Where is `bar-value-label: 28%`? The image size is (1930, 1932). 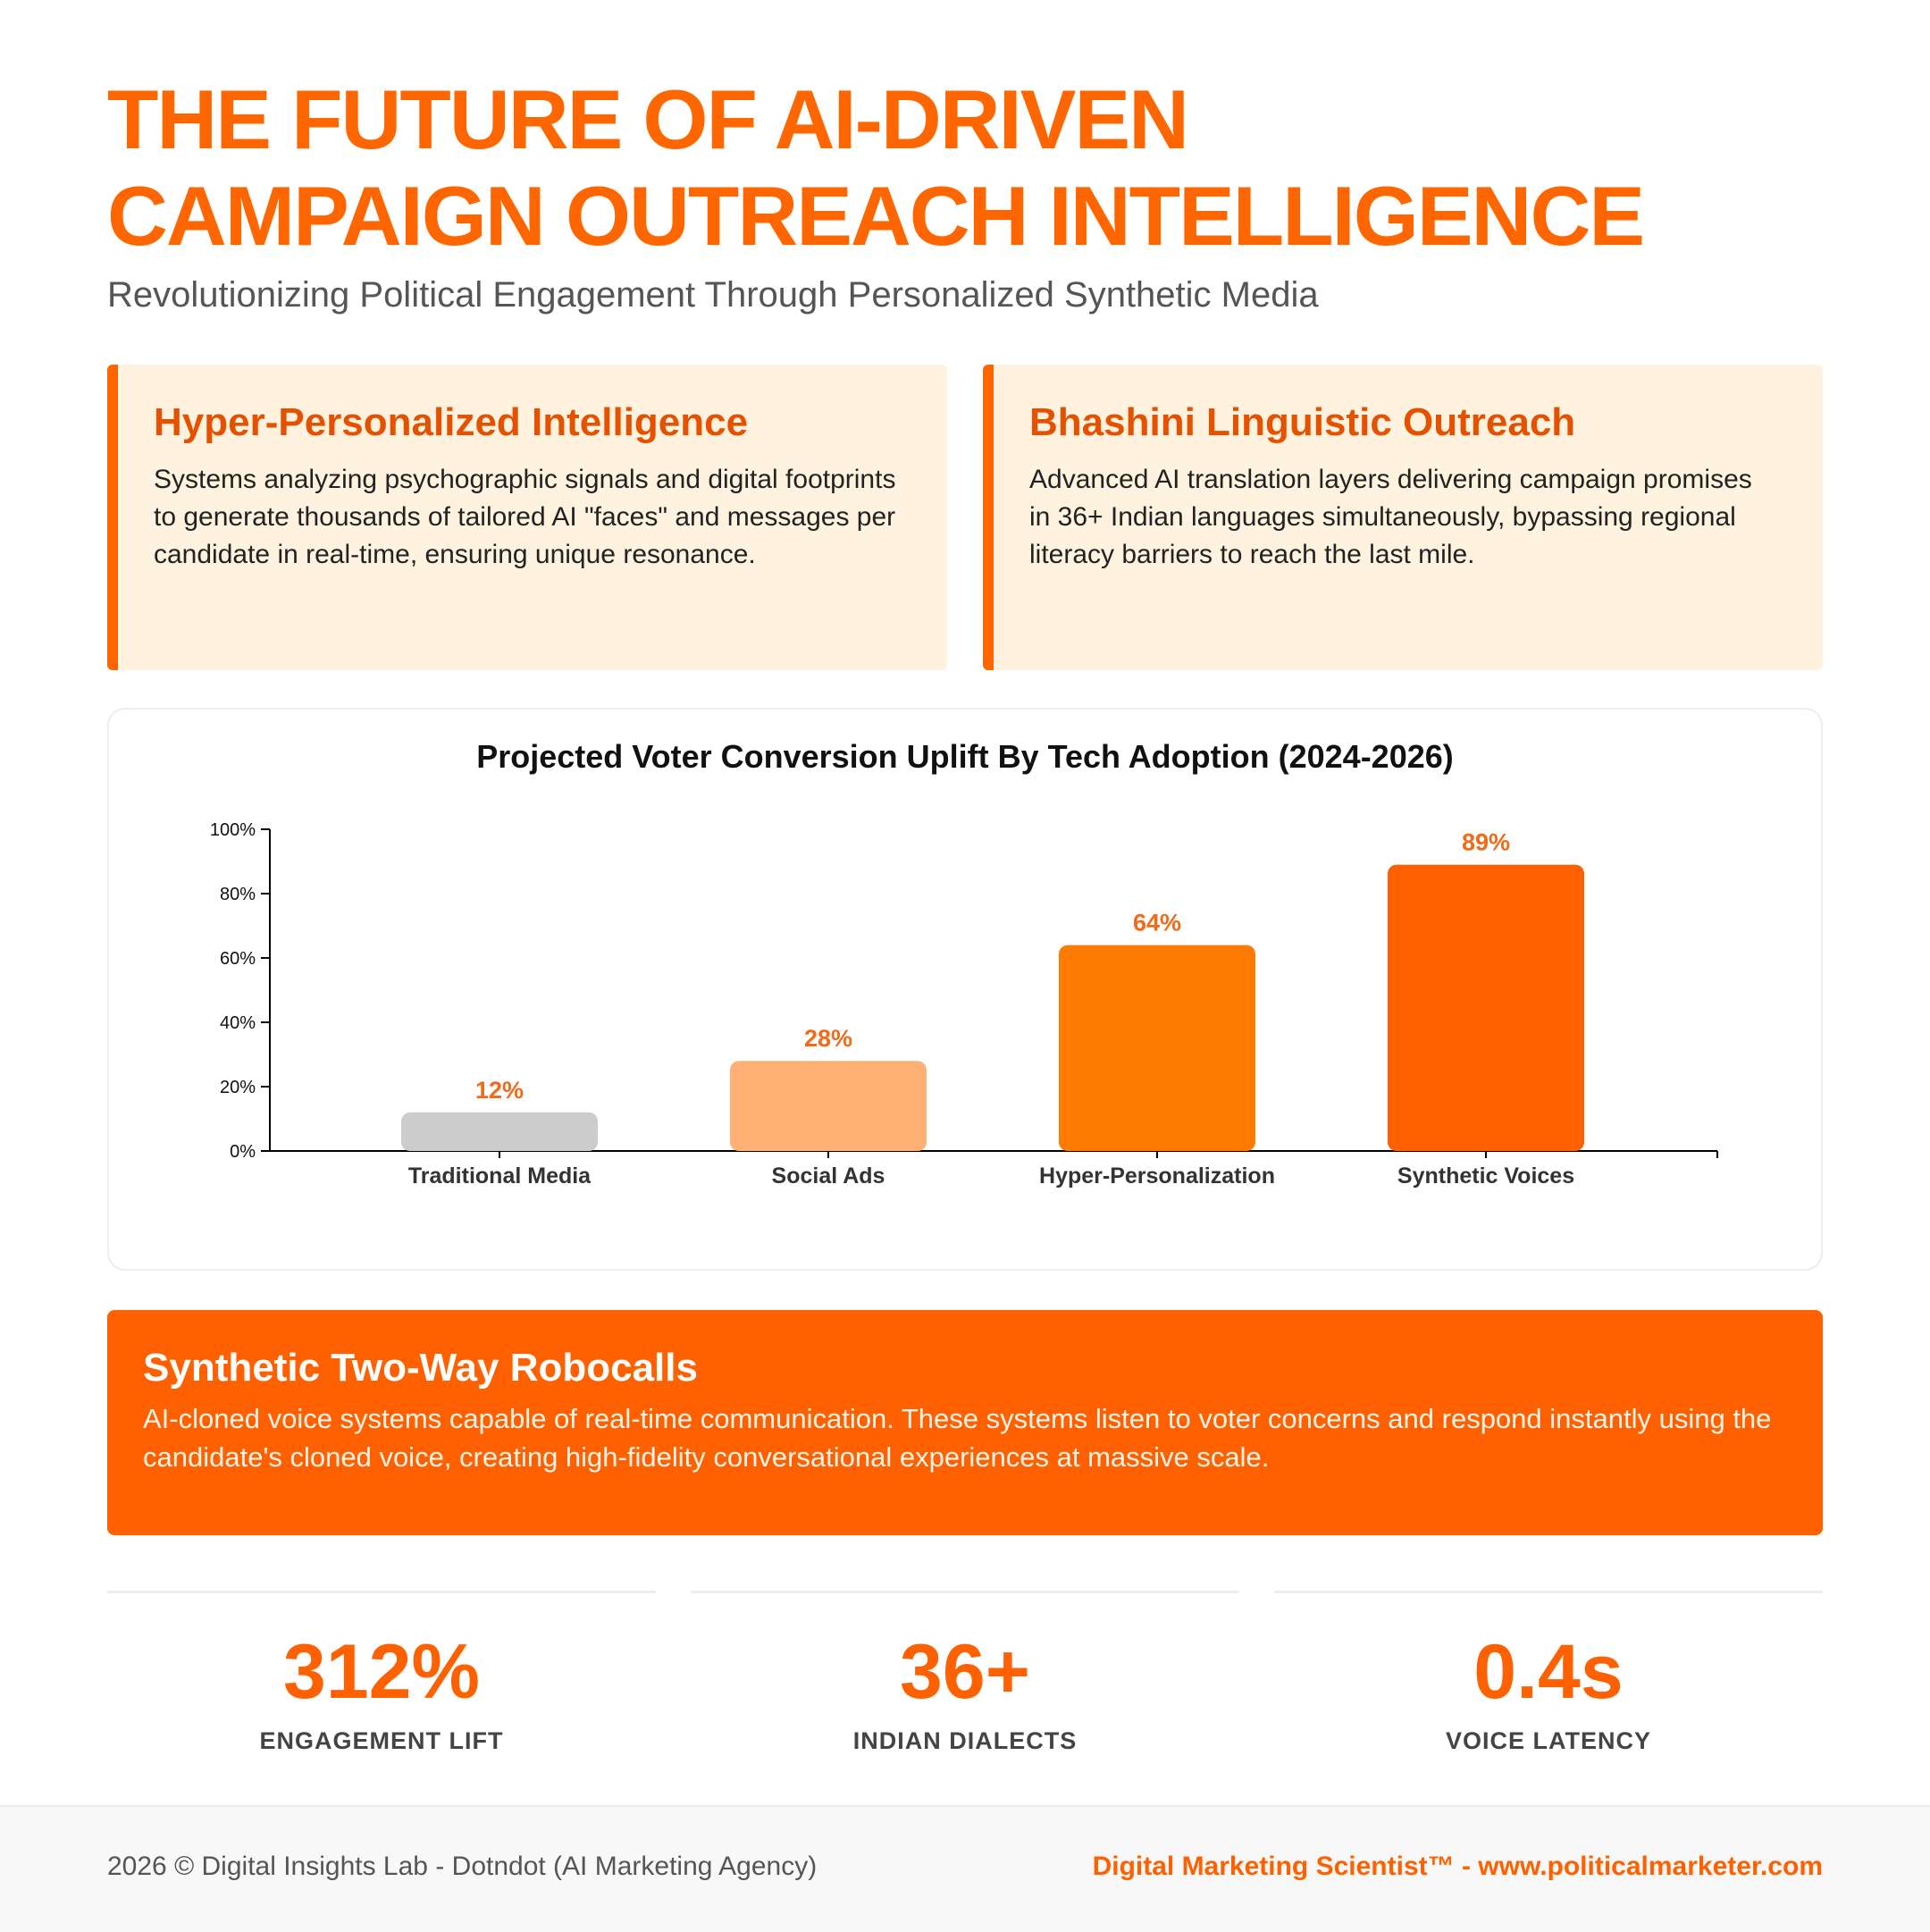
bar-value-label: 28% is located at coordinates (828, 1038).